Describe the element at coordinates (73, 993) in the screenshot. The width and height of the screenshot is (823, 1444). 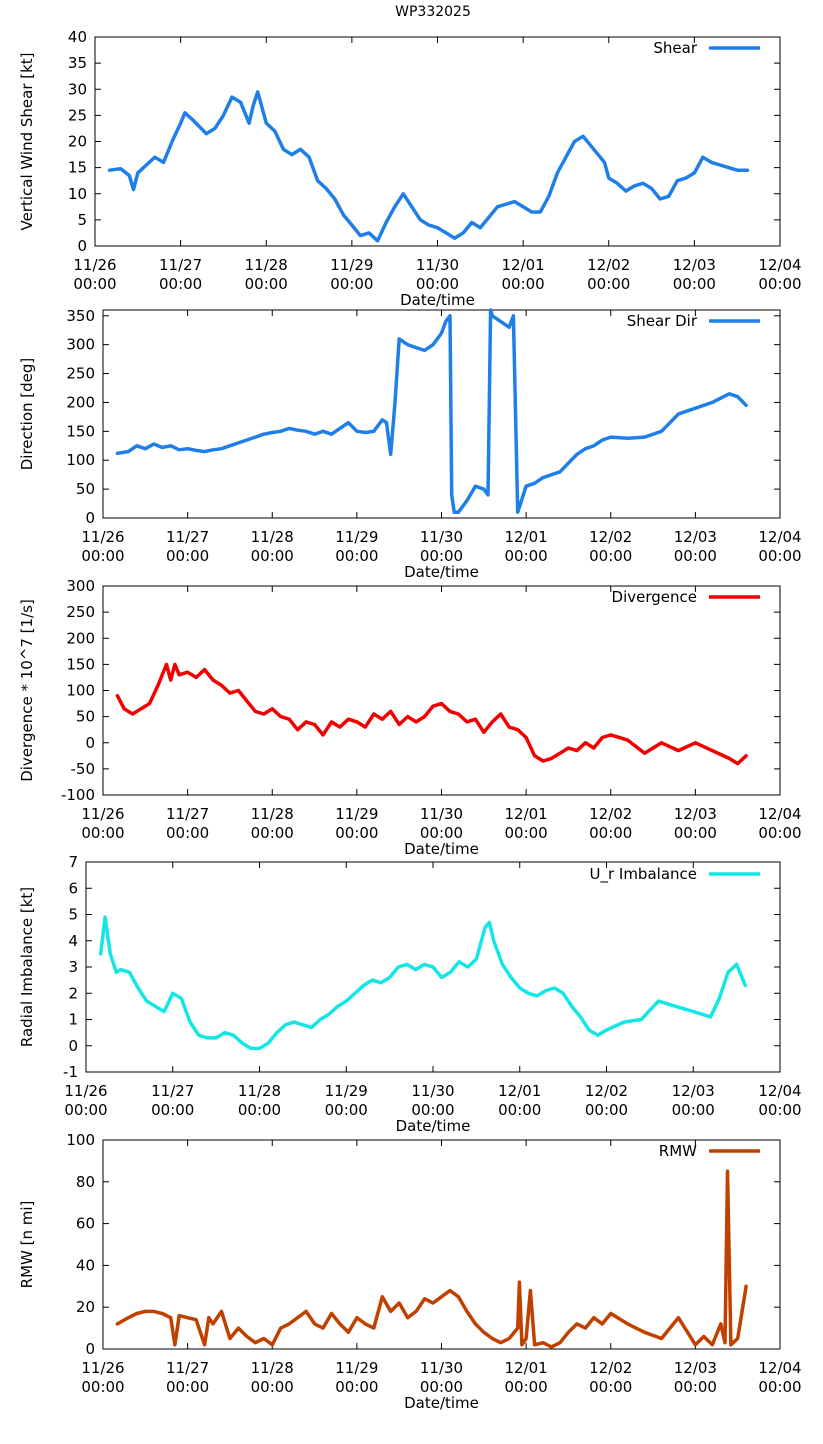
I see `y-tick-label: 2` at that location.